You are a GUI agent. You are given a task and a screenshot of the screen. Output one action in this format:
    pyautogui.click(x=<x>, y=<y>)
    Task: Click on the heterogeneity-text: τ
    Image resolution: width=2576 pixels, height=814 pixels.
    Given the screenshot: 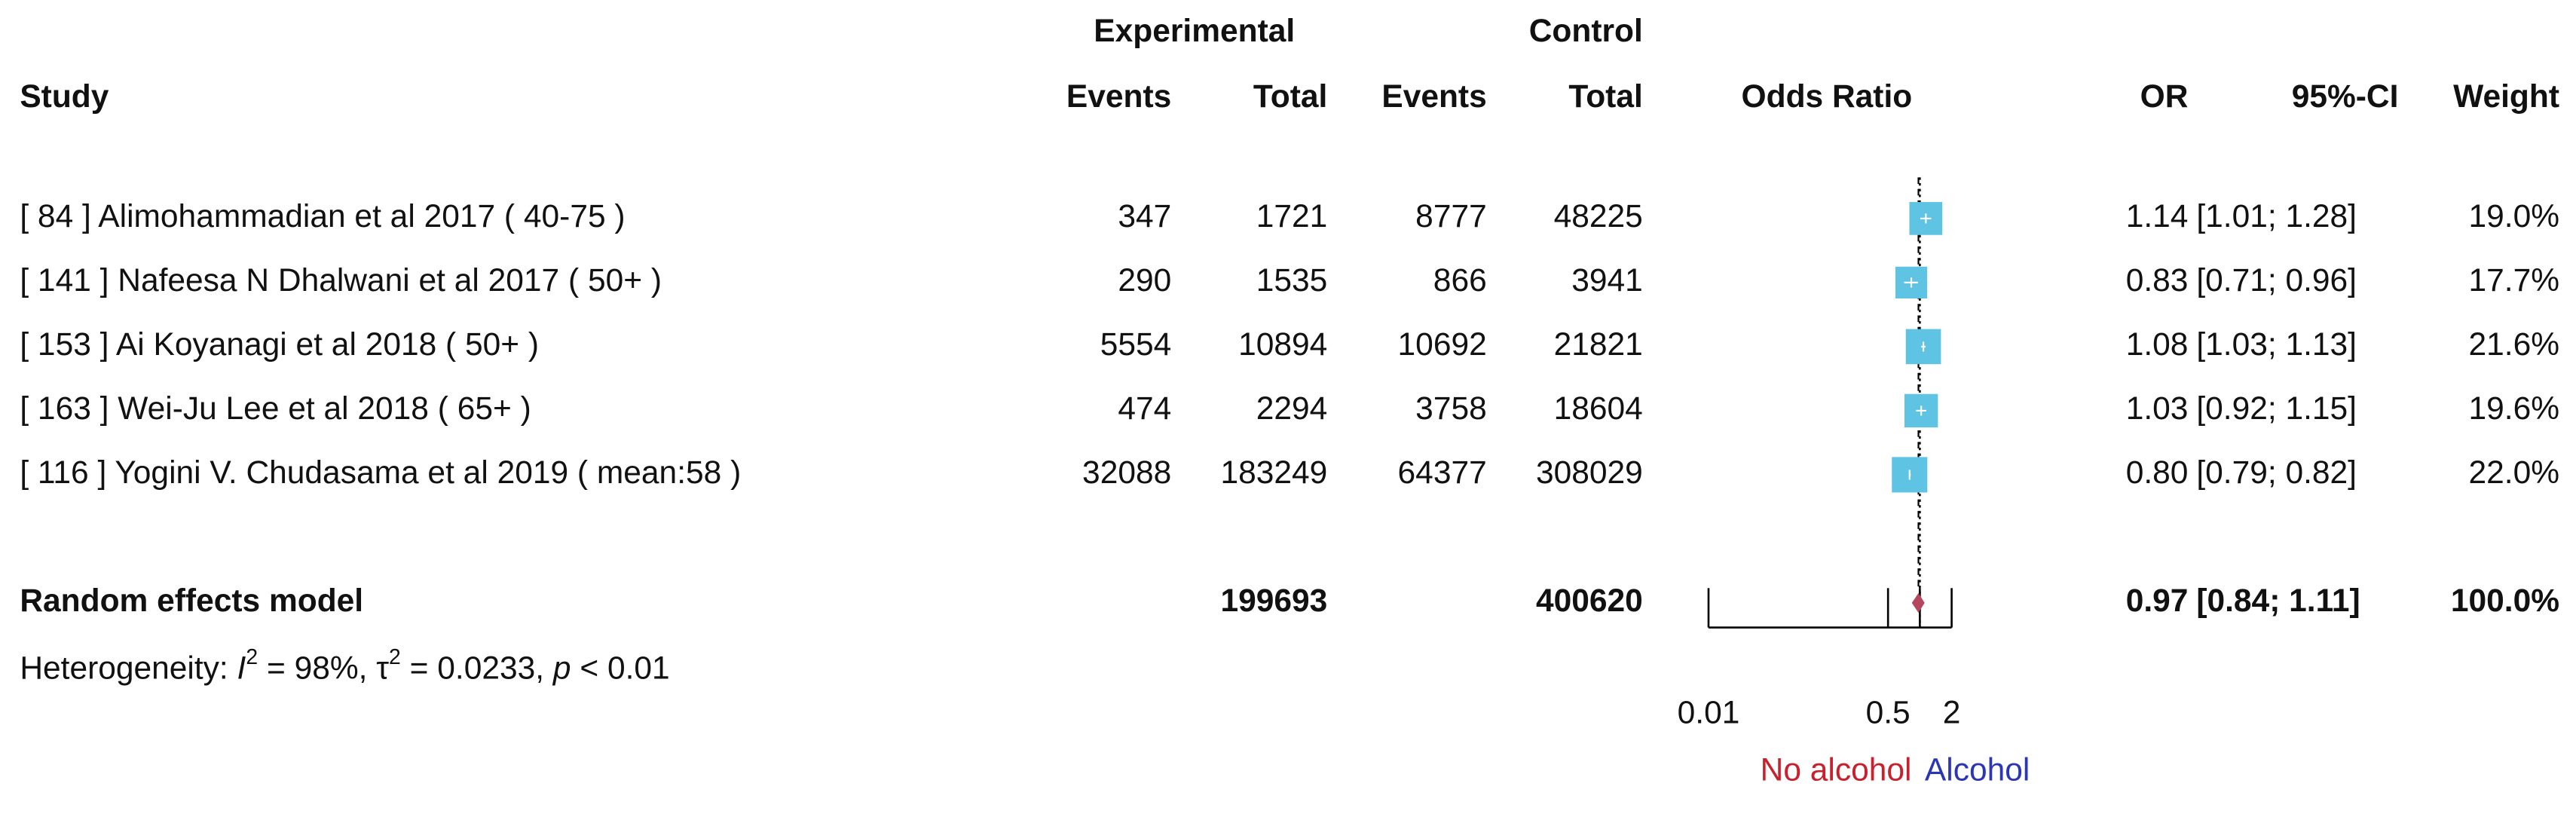 What is the action you would take?
    pyautogui.click(x=382, y=669)
    